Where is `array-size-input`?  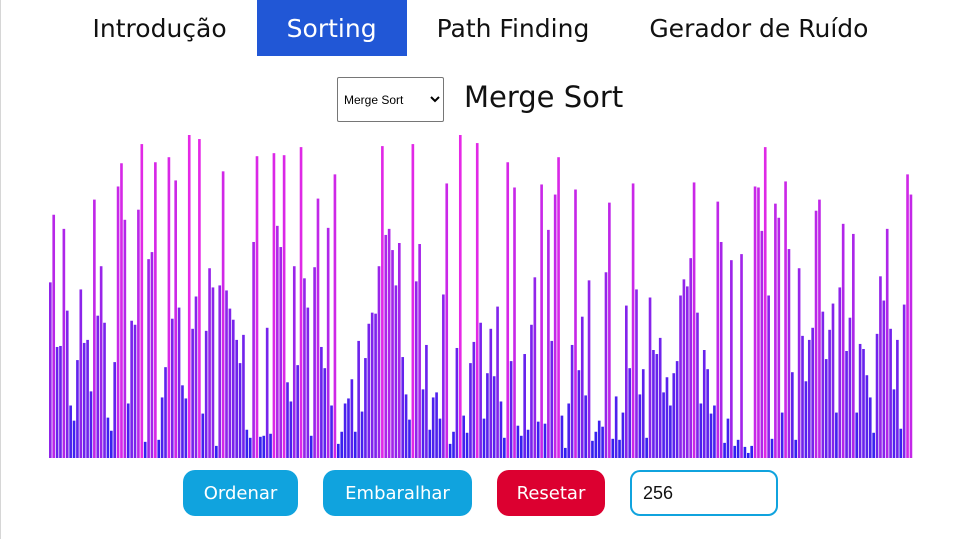 array-size-input is located at coordinates (704, 493).